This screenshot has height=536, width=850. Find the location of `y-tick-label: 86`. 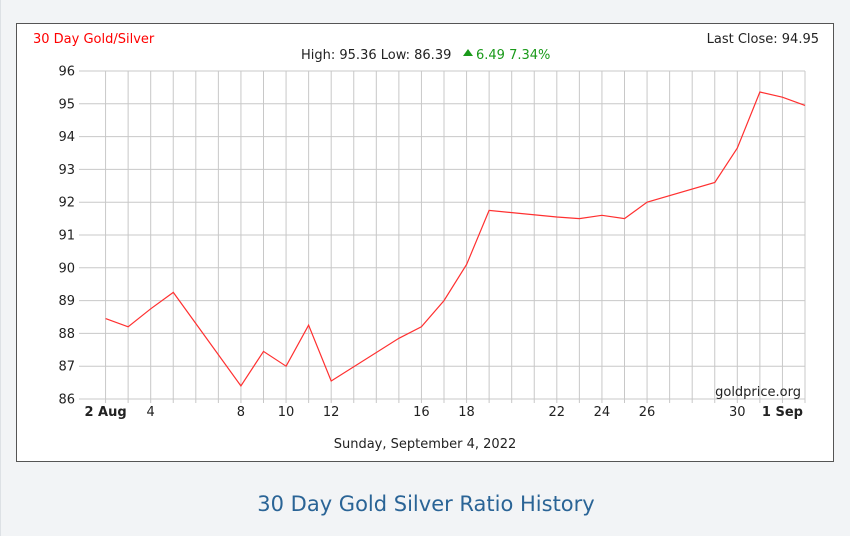

y-tick-label: 86 is located at coordinates (66, 400).